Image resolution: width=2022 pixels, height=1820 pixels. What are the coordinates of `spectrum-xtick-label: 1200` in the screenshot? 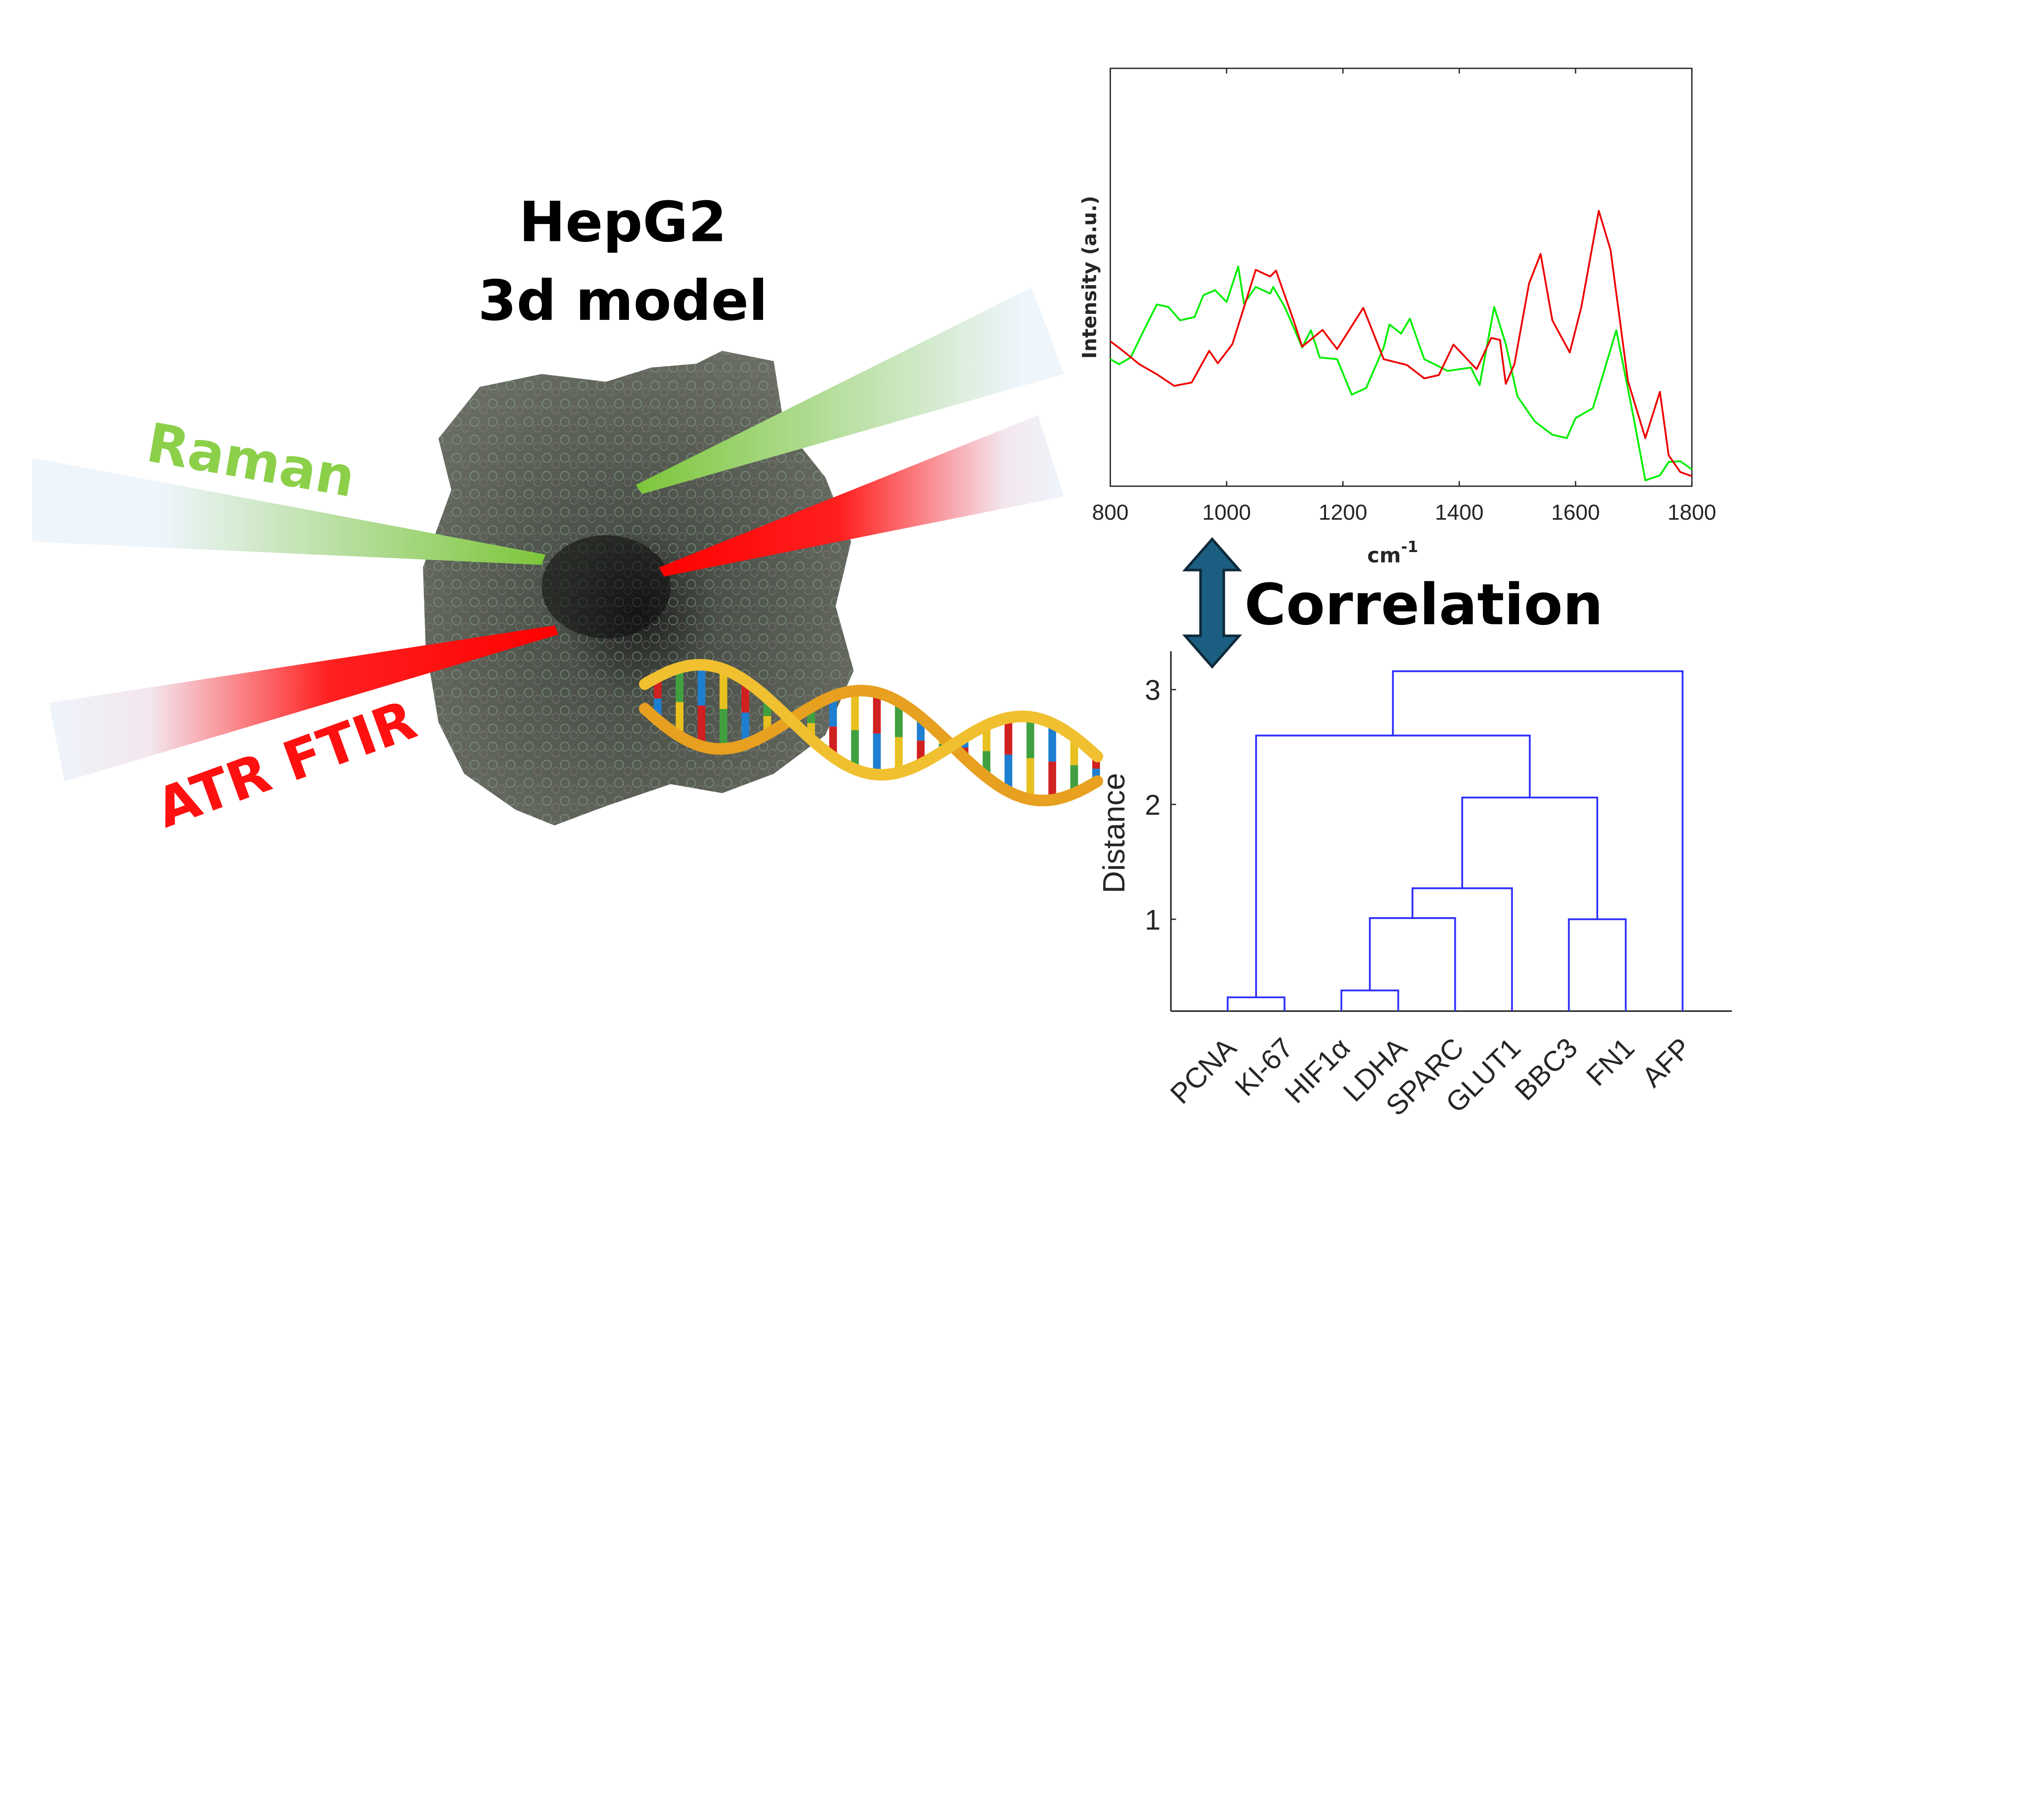 It's located at (1343, 512).